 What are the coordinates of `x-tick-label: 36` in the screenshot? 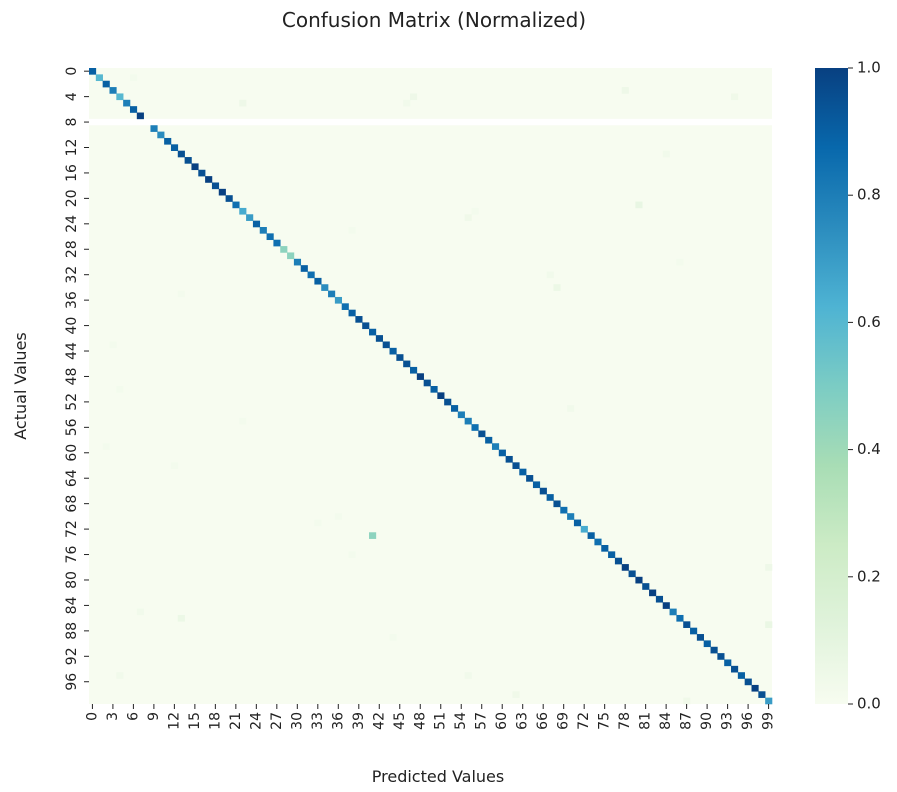 It's located at (338, 721).